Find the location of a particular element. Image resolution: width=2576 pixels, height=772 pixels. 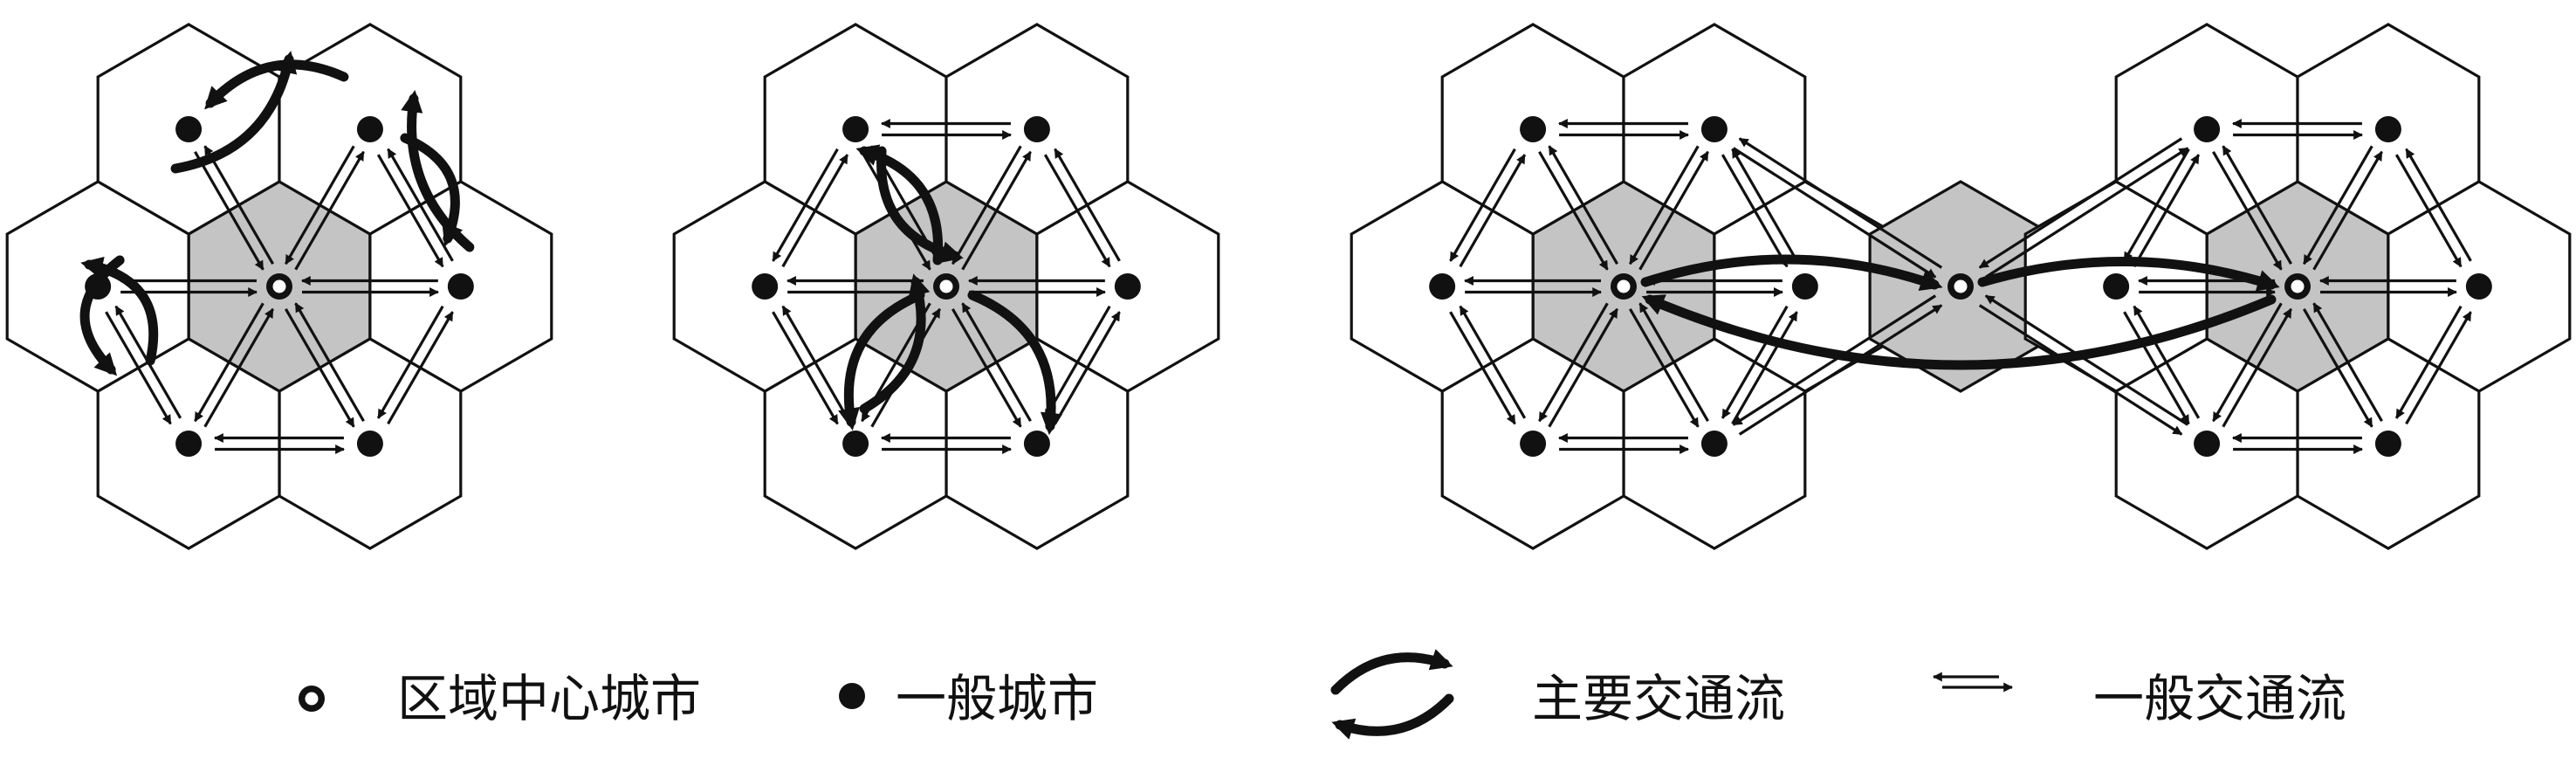

legend-regional-center-city: 区域中心城市 is located at coordinates (500, 698).